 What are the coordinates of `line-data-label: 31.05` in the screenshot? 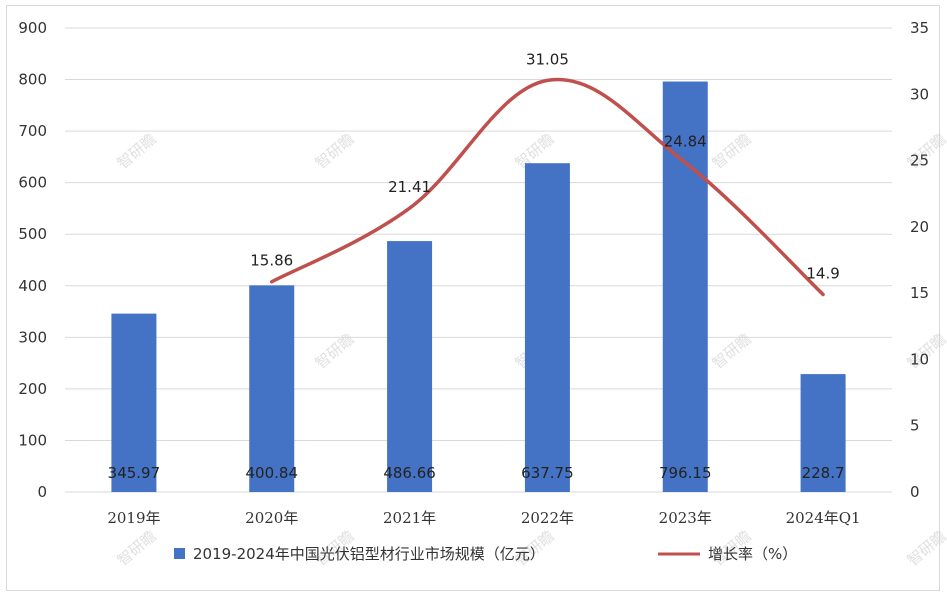 It's located at (547, 59).